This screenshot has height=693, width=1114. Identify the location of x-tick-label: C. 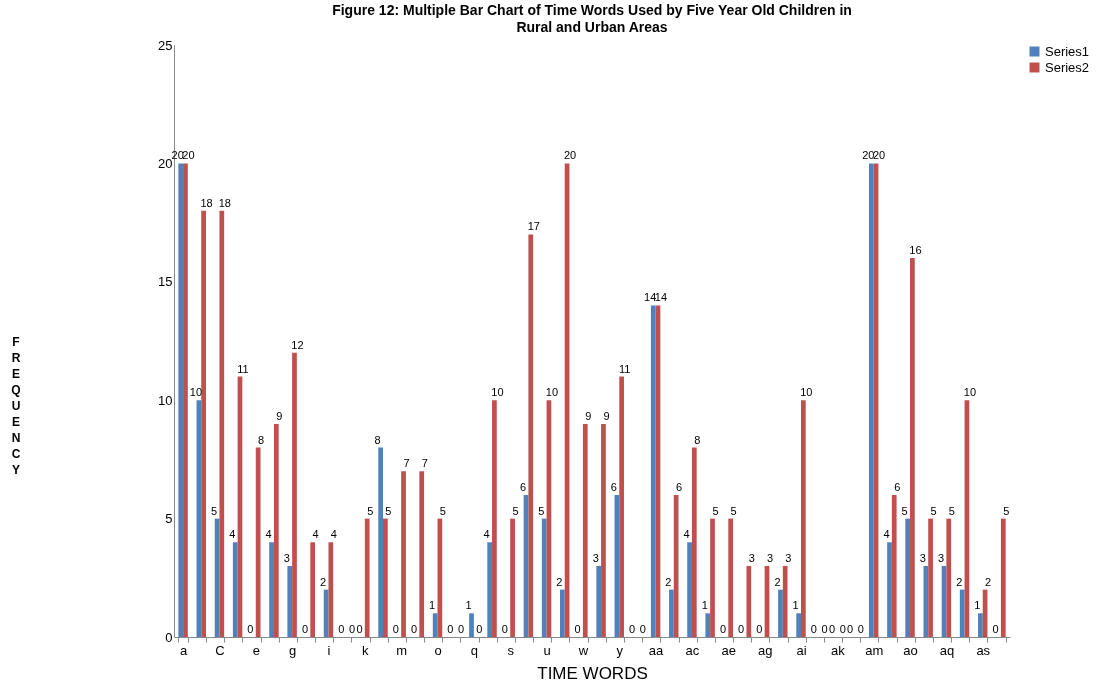
(220, 650).